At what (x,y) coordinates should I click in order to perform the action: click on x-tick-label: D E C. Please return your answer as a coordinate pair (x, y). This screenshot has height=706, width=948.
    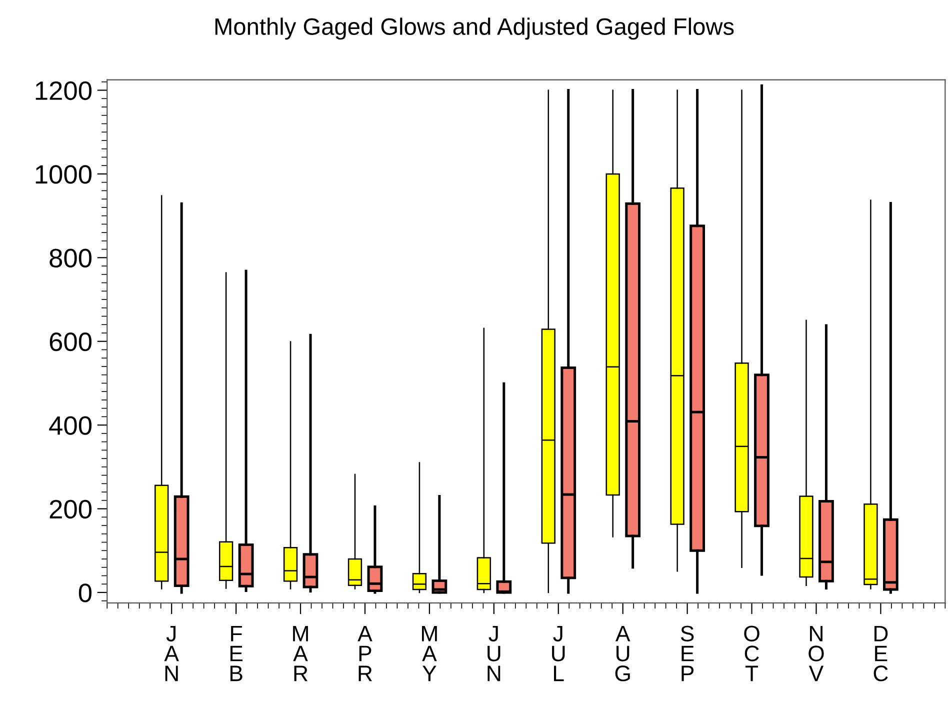
    Looking at the image, I should click on (881, 654).